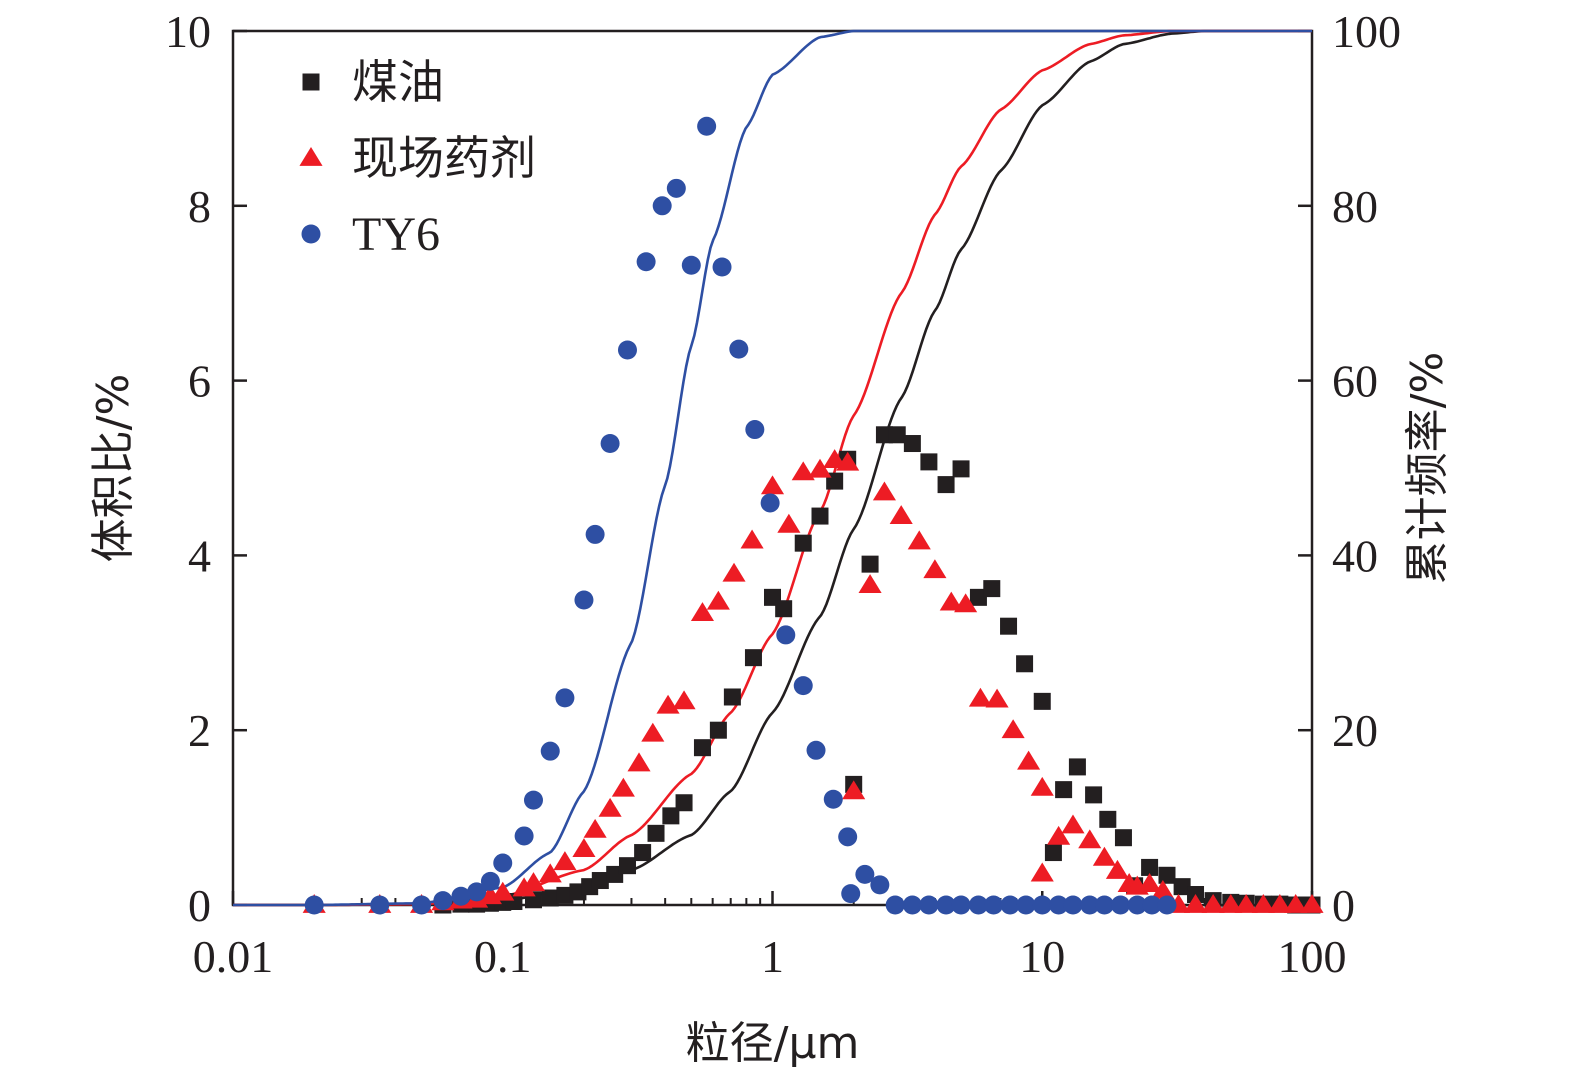 The width and height of the screenshot is (1575, 1081). I want to click on legend-label: 现场药剂, so click(444, 158).